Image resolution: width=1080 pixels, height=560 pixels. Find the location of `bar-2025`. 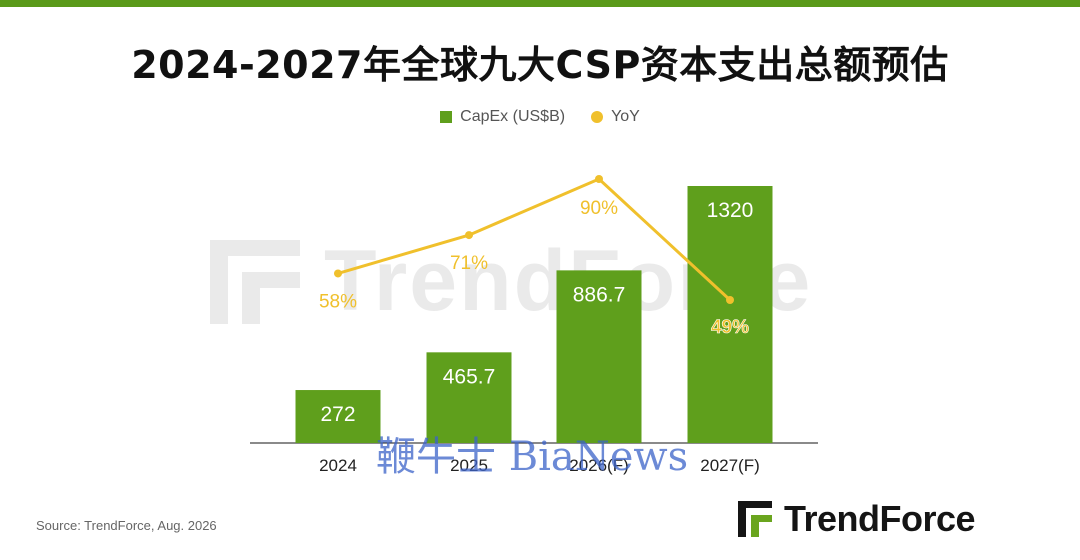

bar-2025 is located at coordinates (469, 397).